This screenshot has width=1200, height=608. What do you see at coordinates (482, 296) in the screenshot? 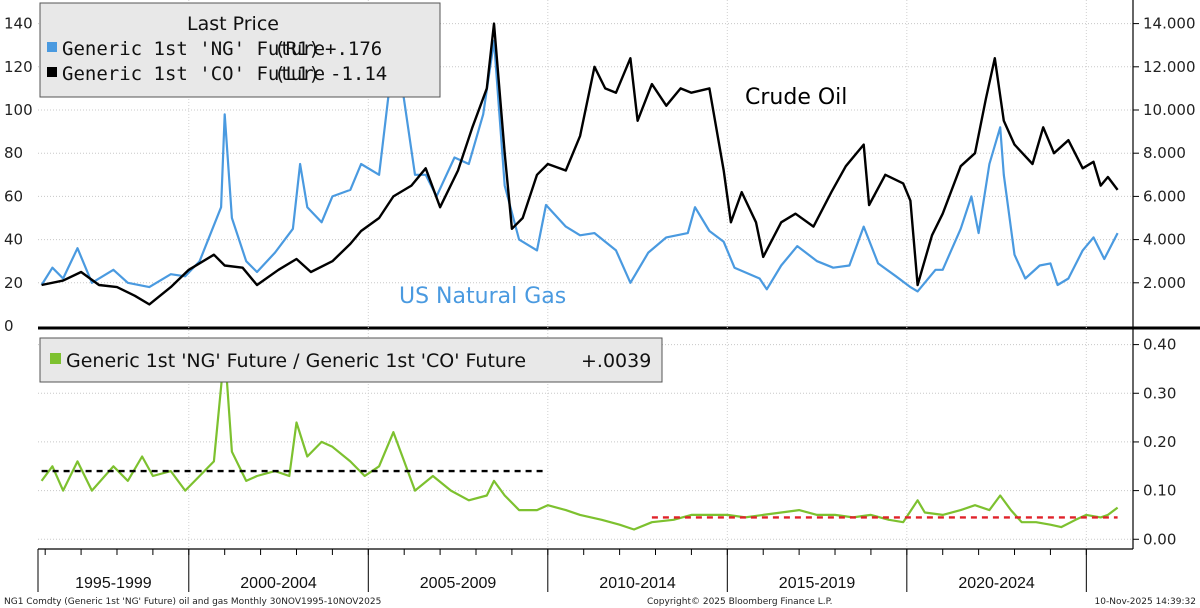
I see `natural-gas-annotation: US Natural Gas` at bounding box center [482, 296].